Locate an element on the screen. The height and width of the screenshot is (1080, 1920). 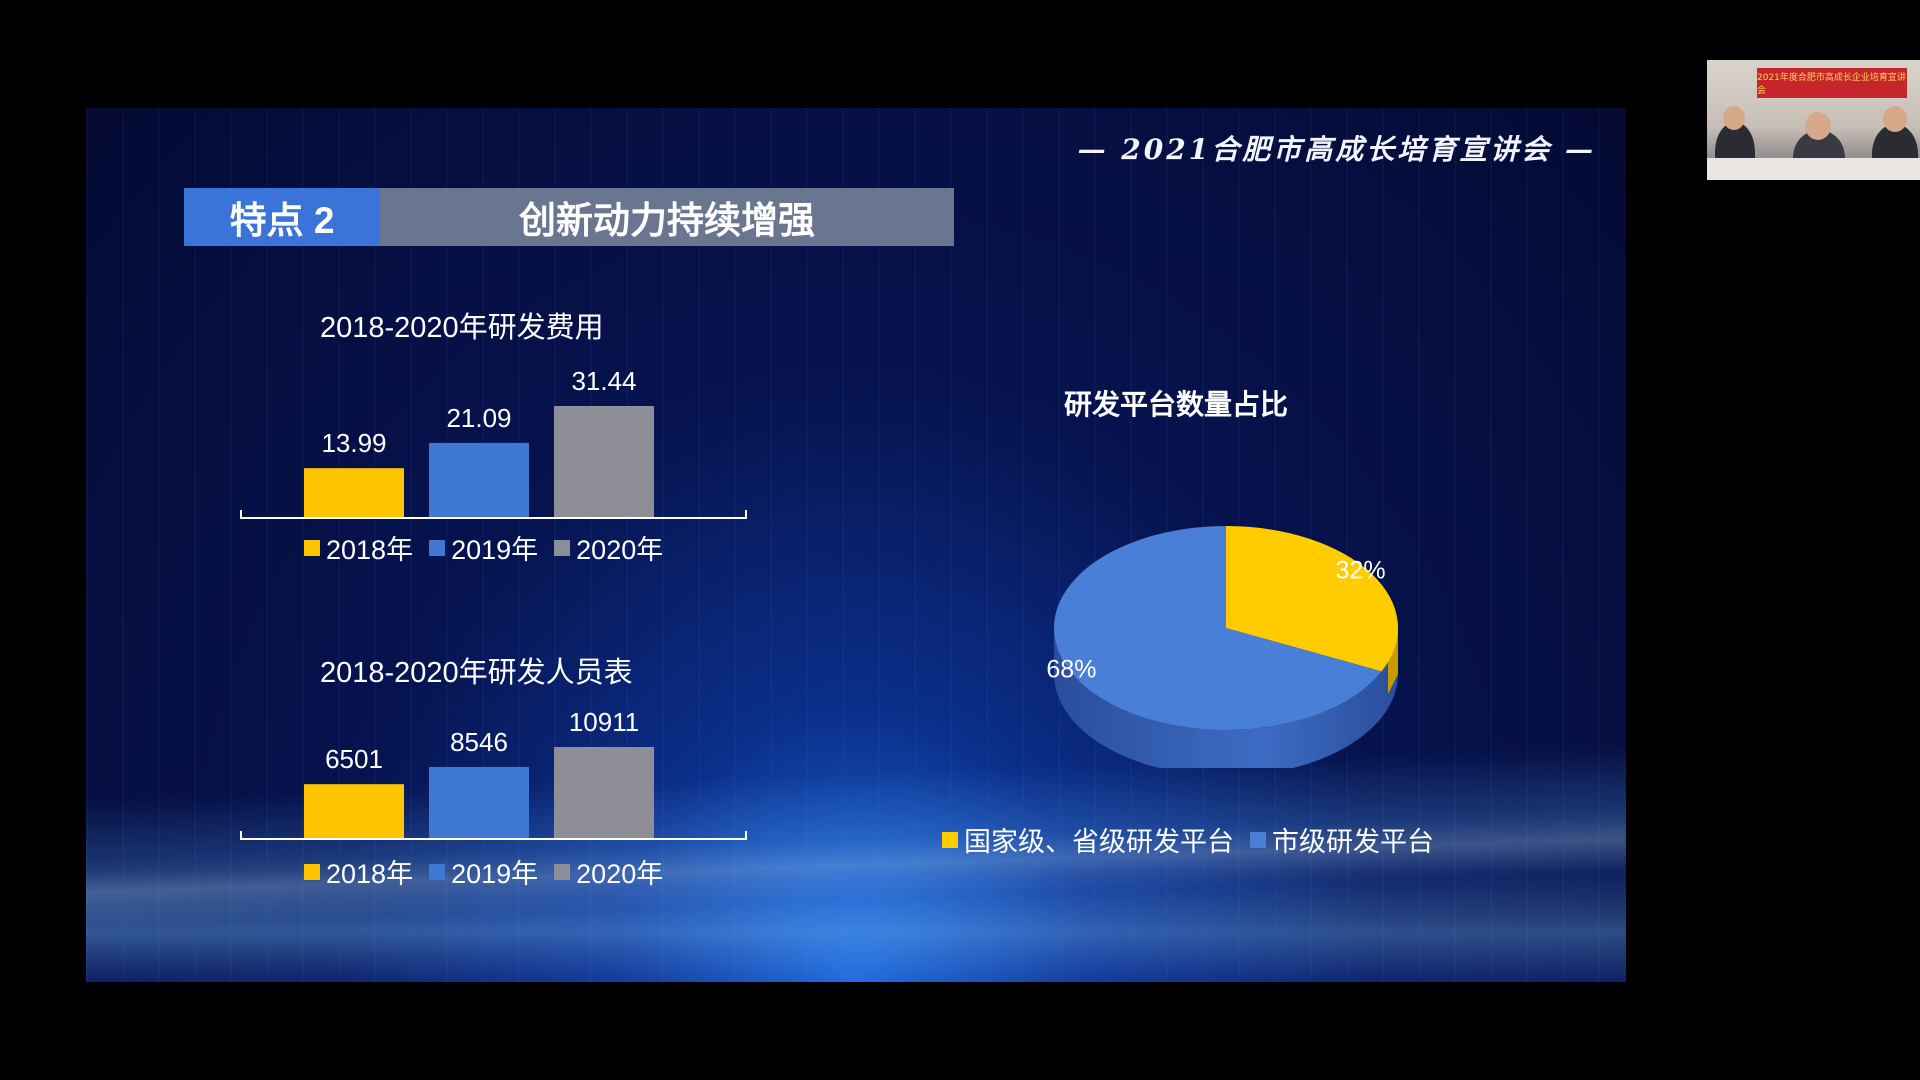
rd-expense-chart-title: 2018-2020年研发费用 is located at coordinates (462, 328).